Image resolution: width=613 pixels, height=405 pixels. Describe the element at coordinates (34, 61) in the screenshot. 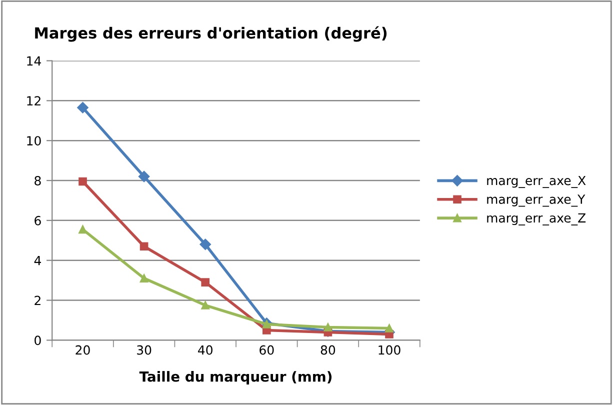

I see `y-tick-label: 14` at that location.